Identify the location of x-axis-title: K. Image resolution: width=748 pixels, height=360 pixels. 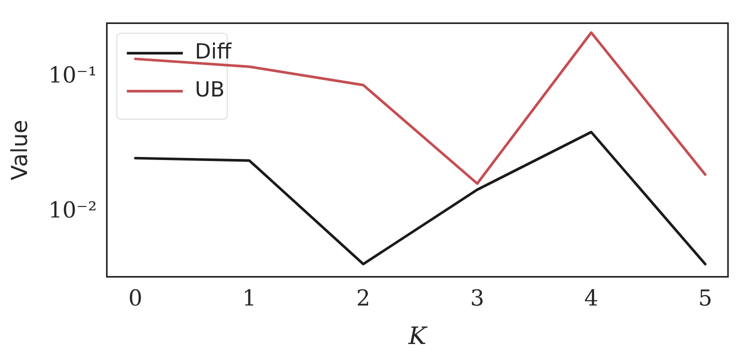
(417, 336).